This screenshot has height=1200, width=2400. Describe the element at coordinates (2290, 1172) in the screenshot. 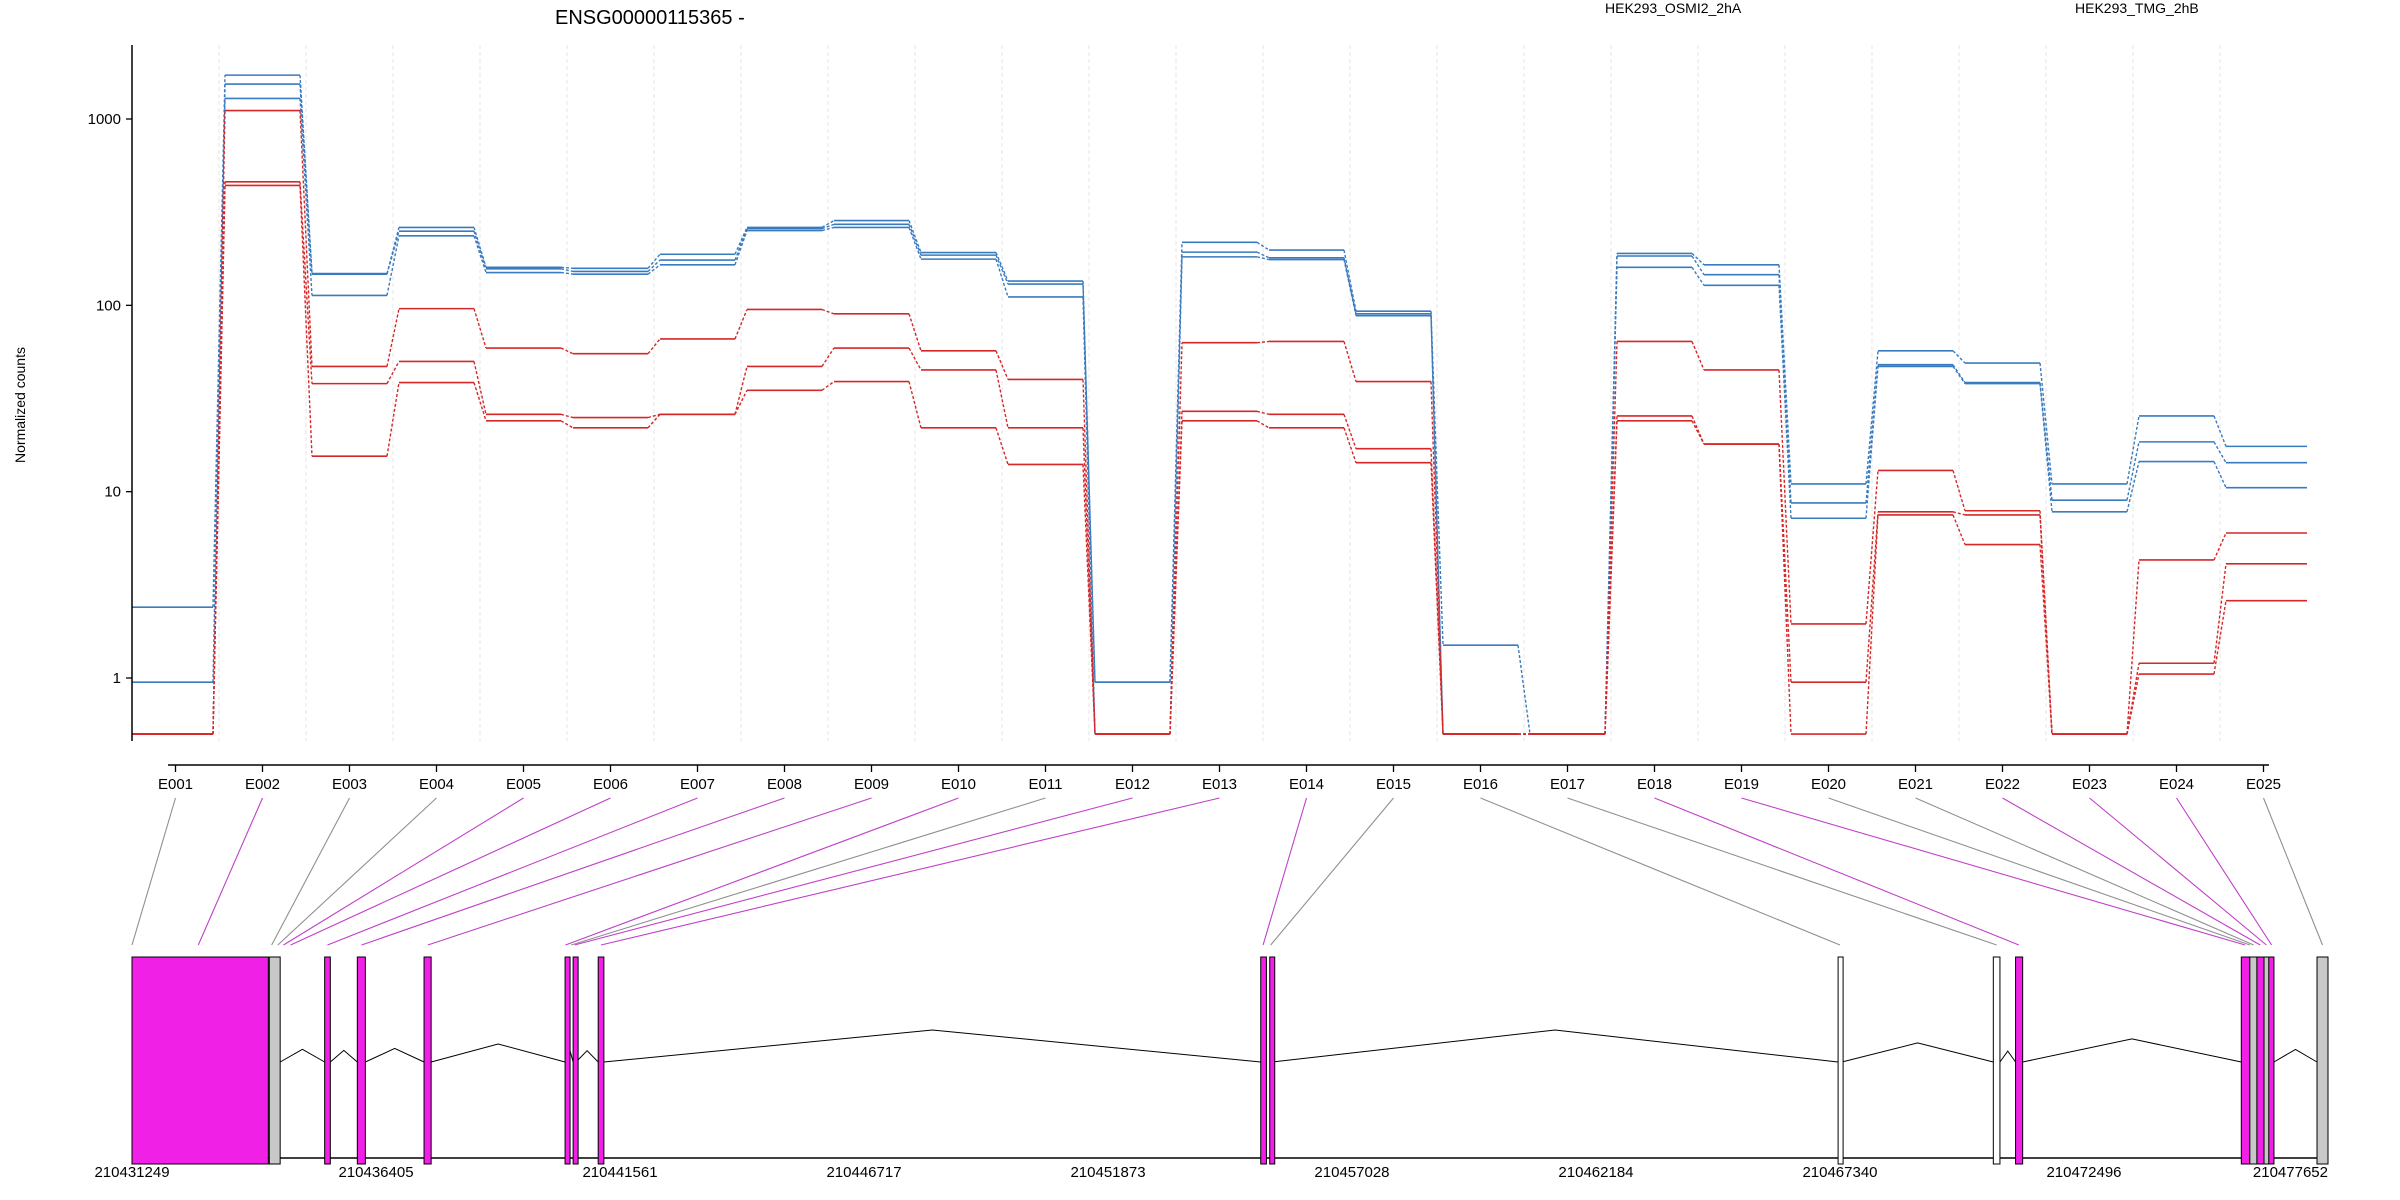

I see `genomic-coordinate-label: 210477652` at that location.